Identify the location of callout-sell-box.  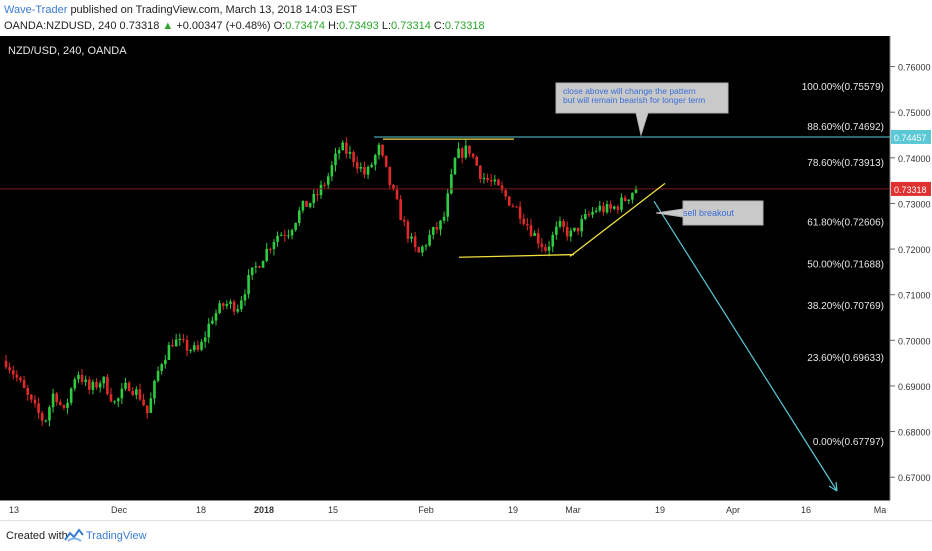
(709, 213).